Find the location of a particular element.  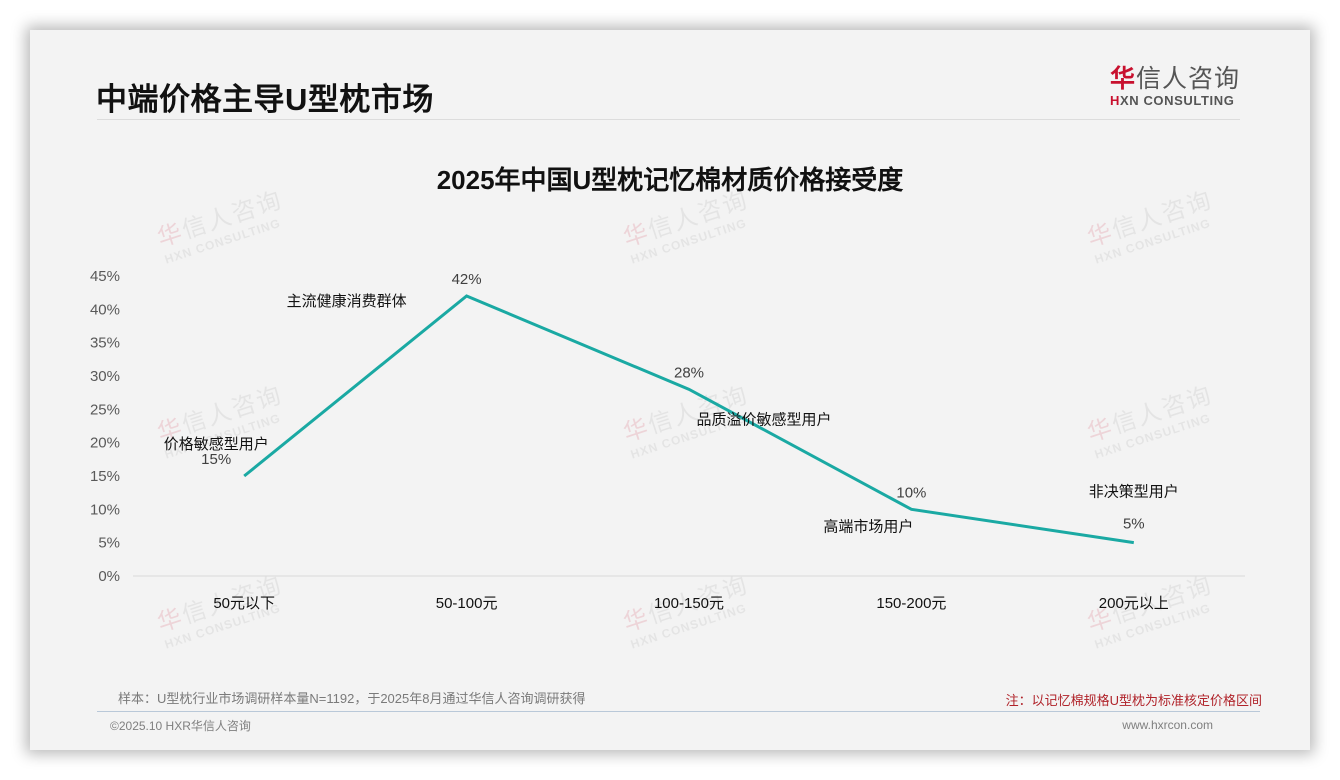

methodology-note: 注：以记忆棉规格U型枕为标准核定价格区间 is located at coordinates (1133, 700).